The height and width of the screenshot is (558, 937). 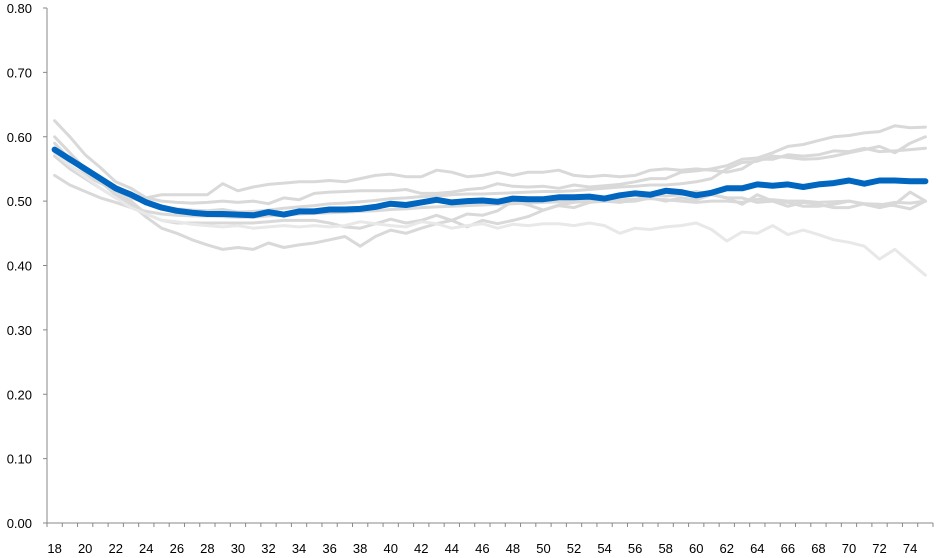 I want to click on x-tick-label: 32, so click(x=268, y=548).